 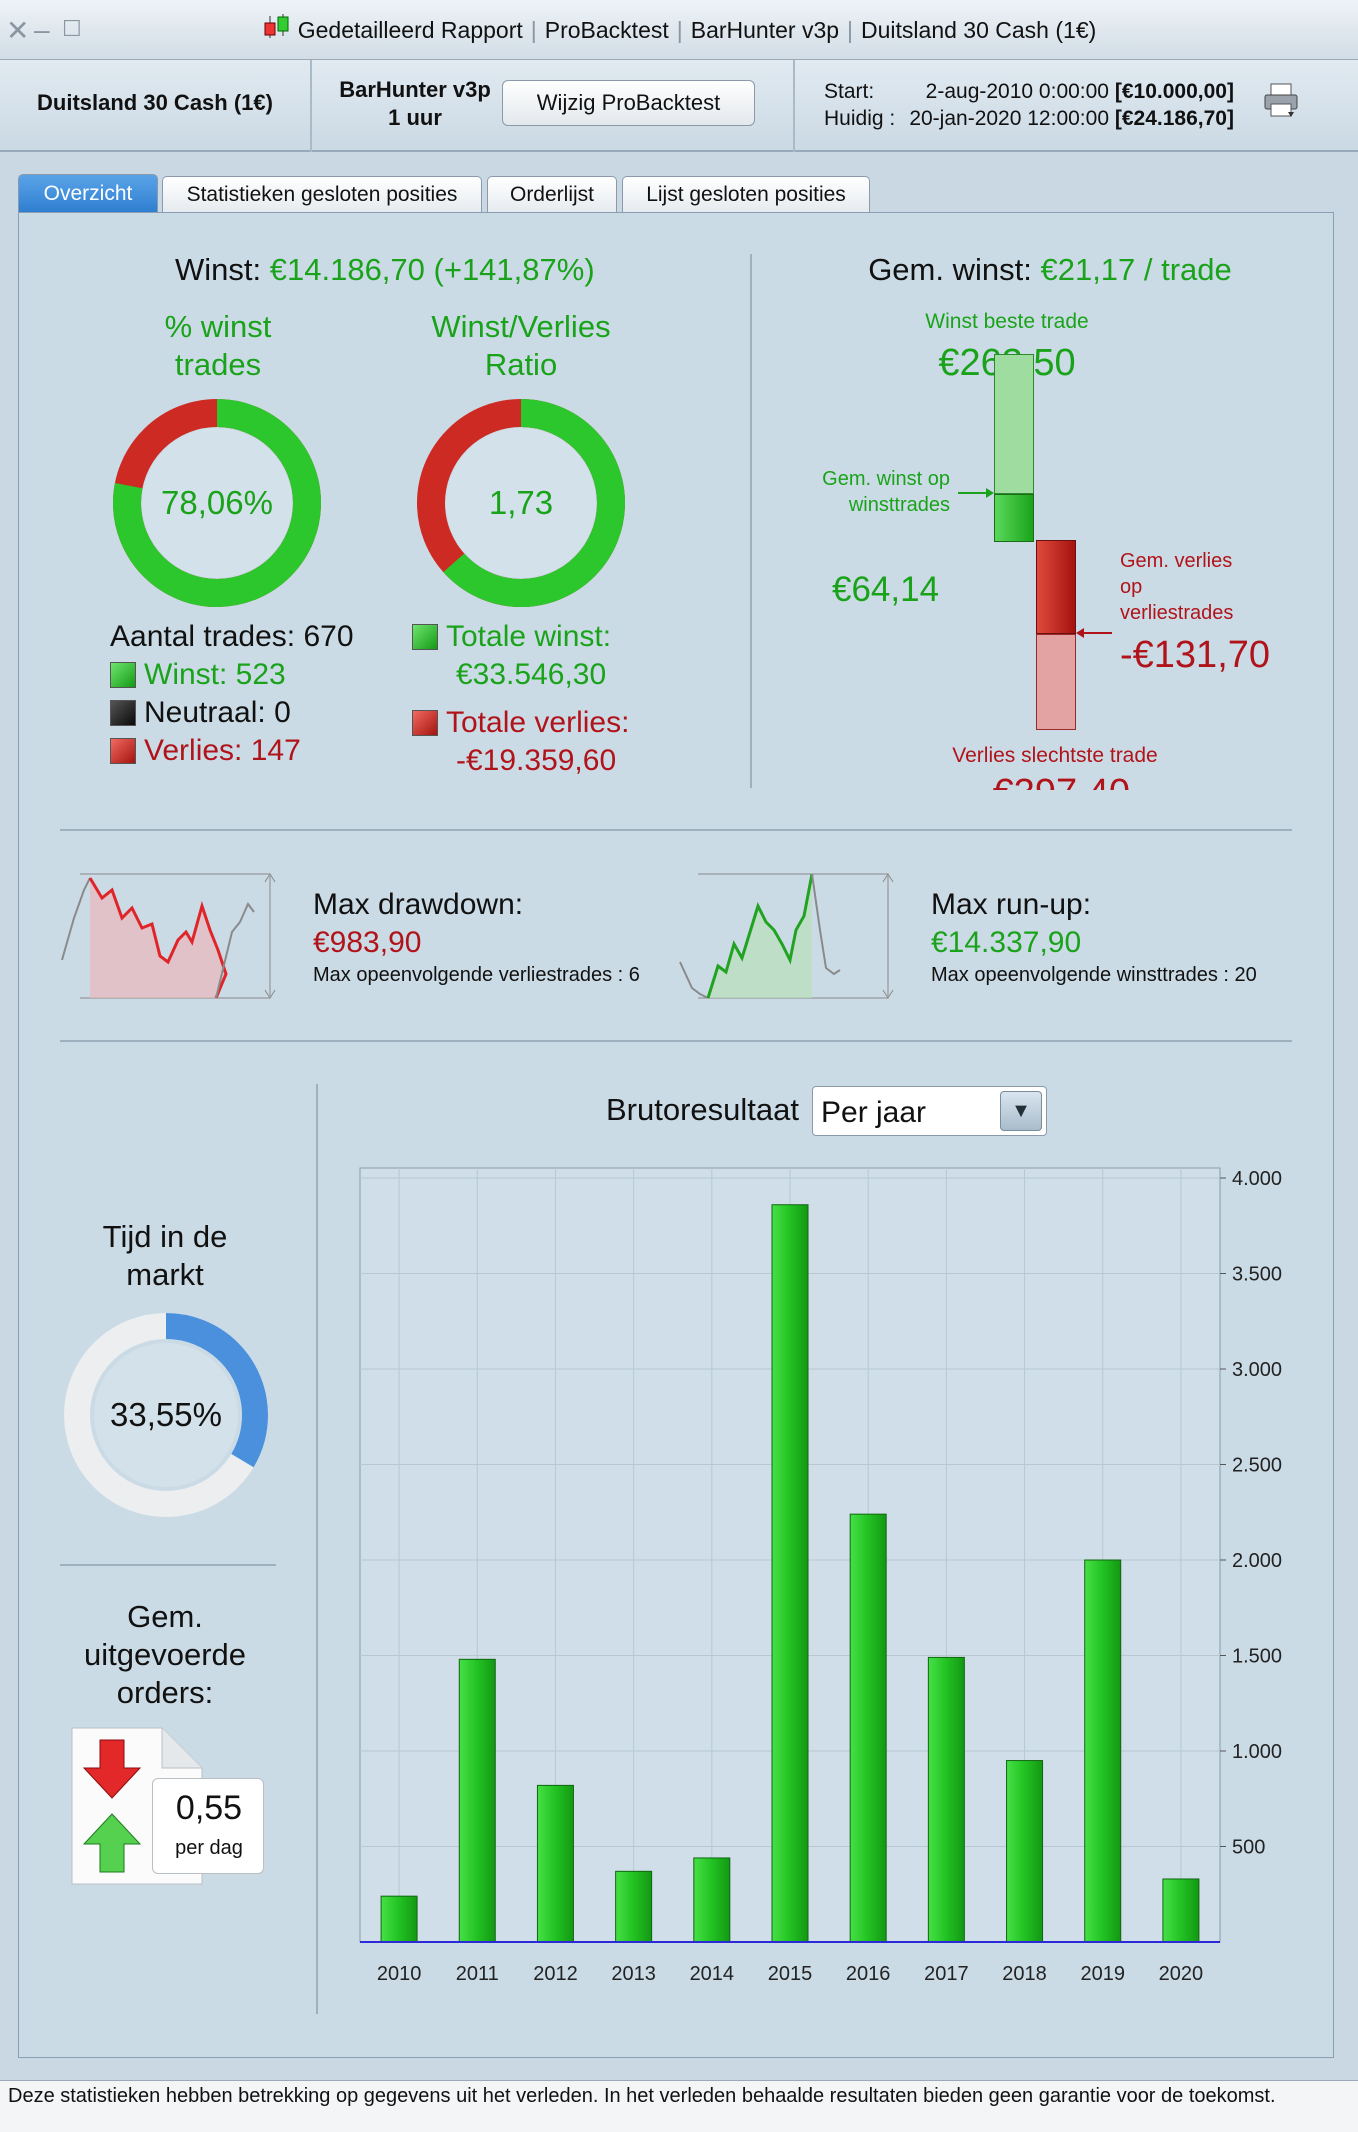 I want to click on timeframe: 1 uur, so click(x=415, y=117).